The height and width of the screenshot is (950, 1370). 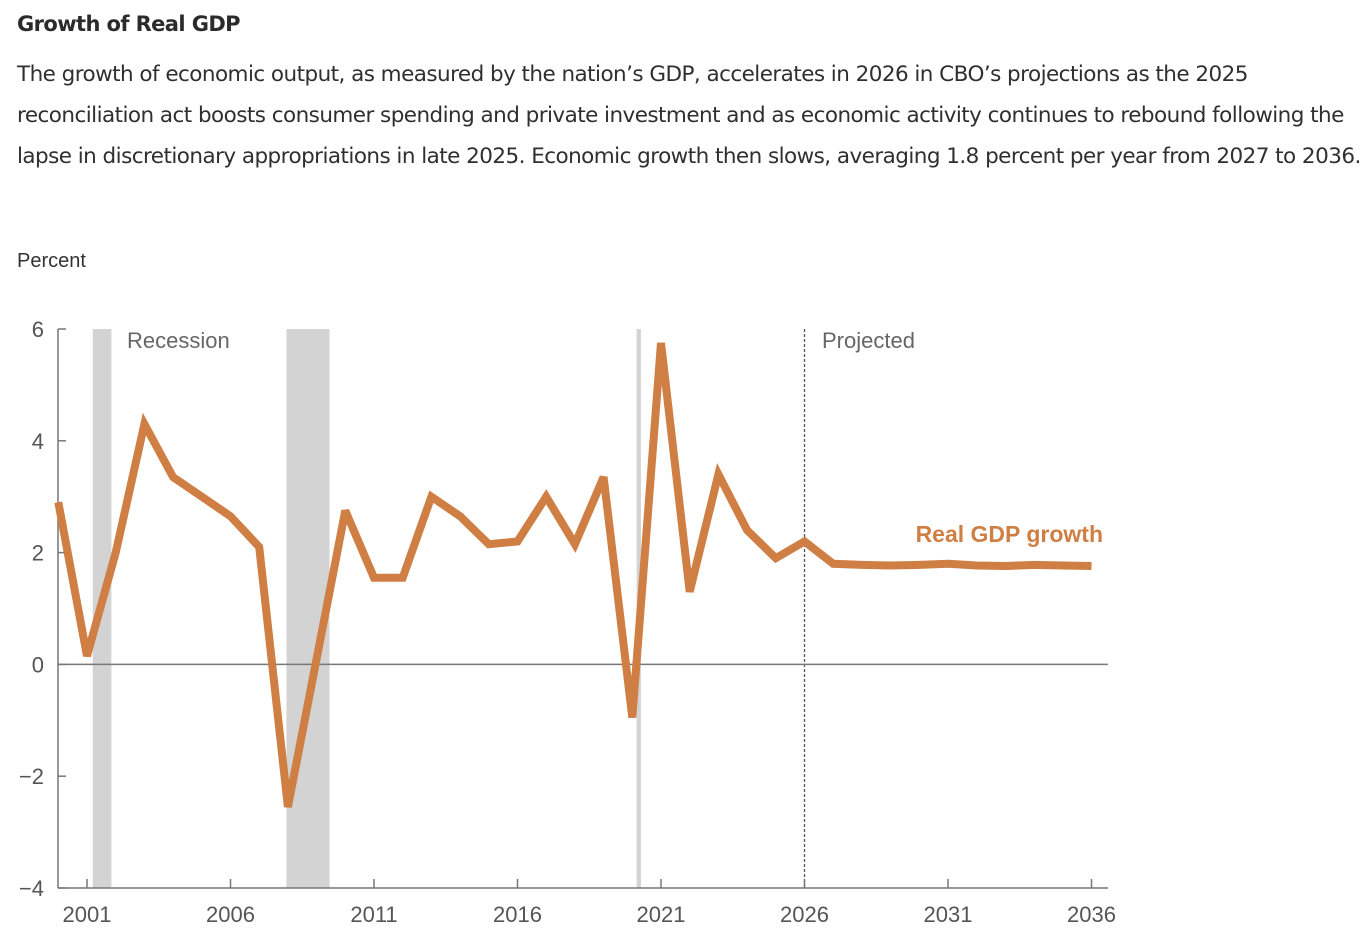 What do you see at coordinates (38, 329) in the screenshot?
I see `y-tick-label: 6` at bounding box center [38, 329].